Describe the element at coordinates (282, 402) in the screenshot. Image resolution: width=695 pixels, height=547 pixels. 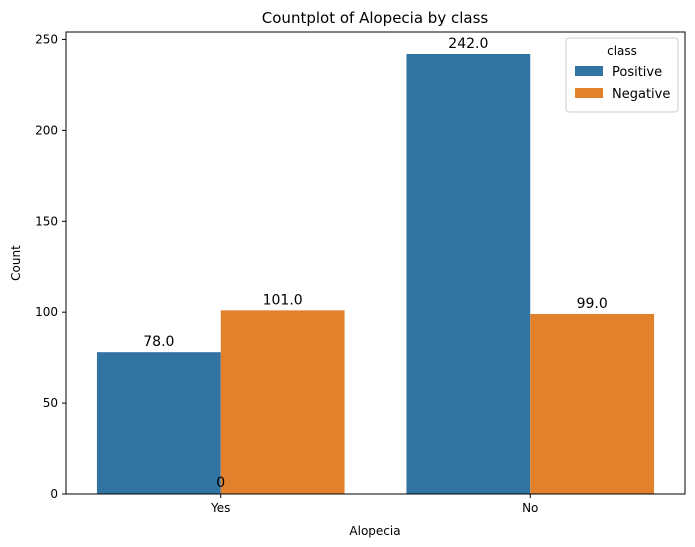
I see `bar-yes-negative` at that location.